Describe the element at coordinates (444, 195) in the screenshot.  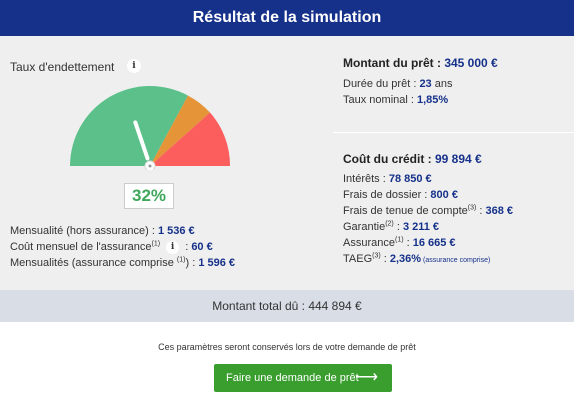
I see `fees-value: 800 €` at that location.